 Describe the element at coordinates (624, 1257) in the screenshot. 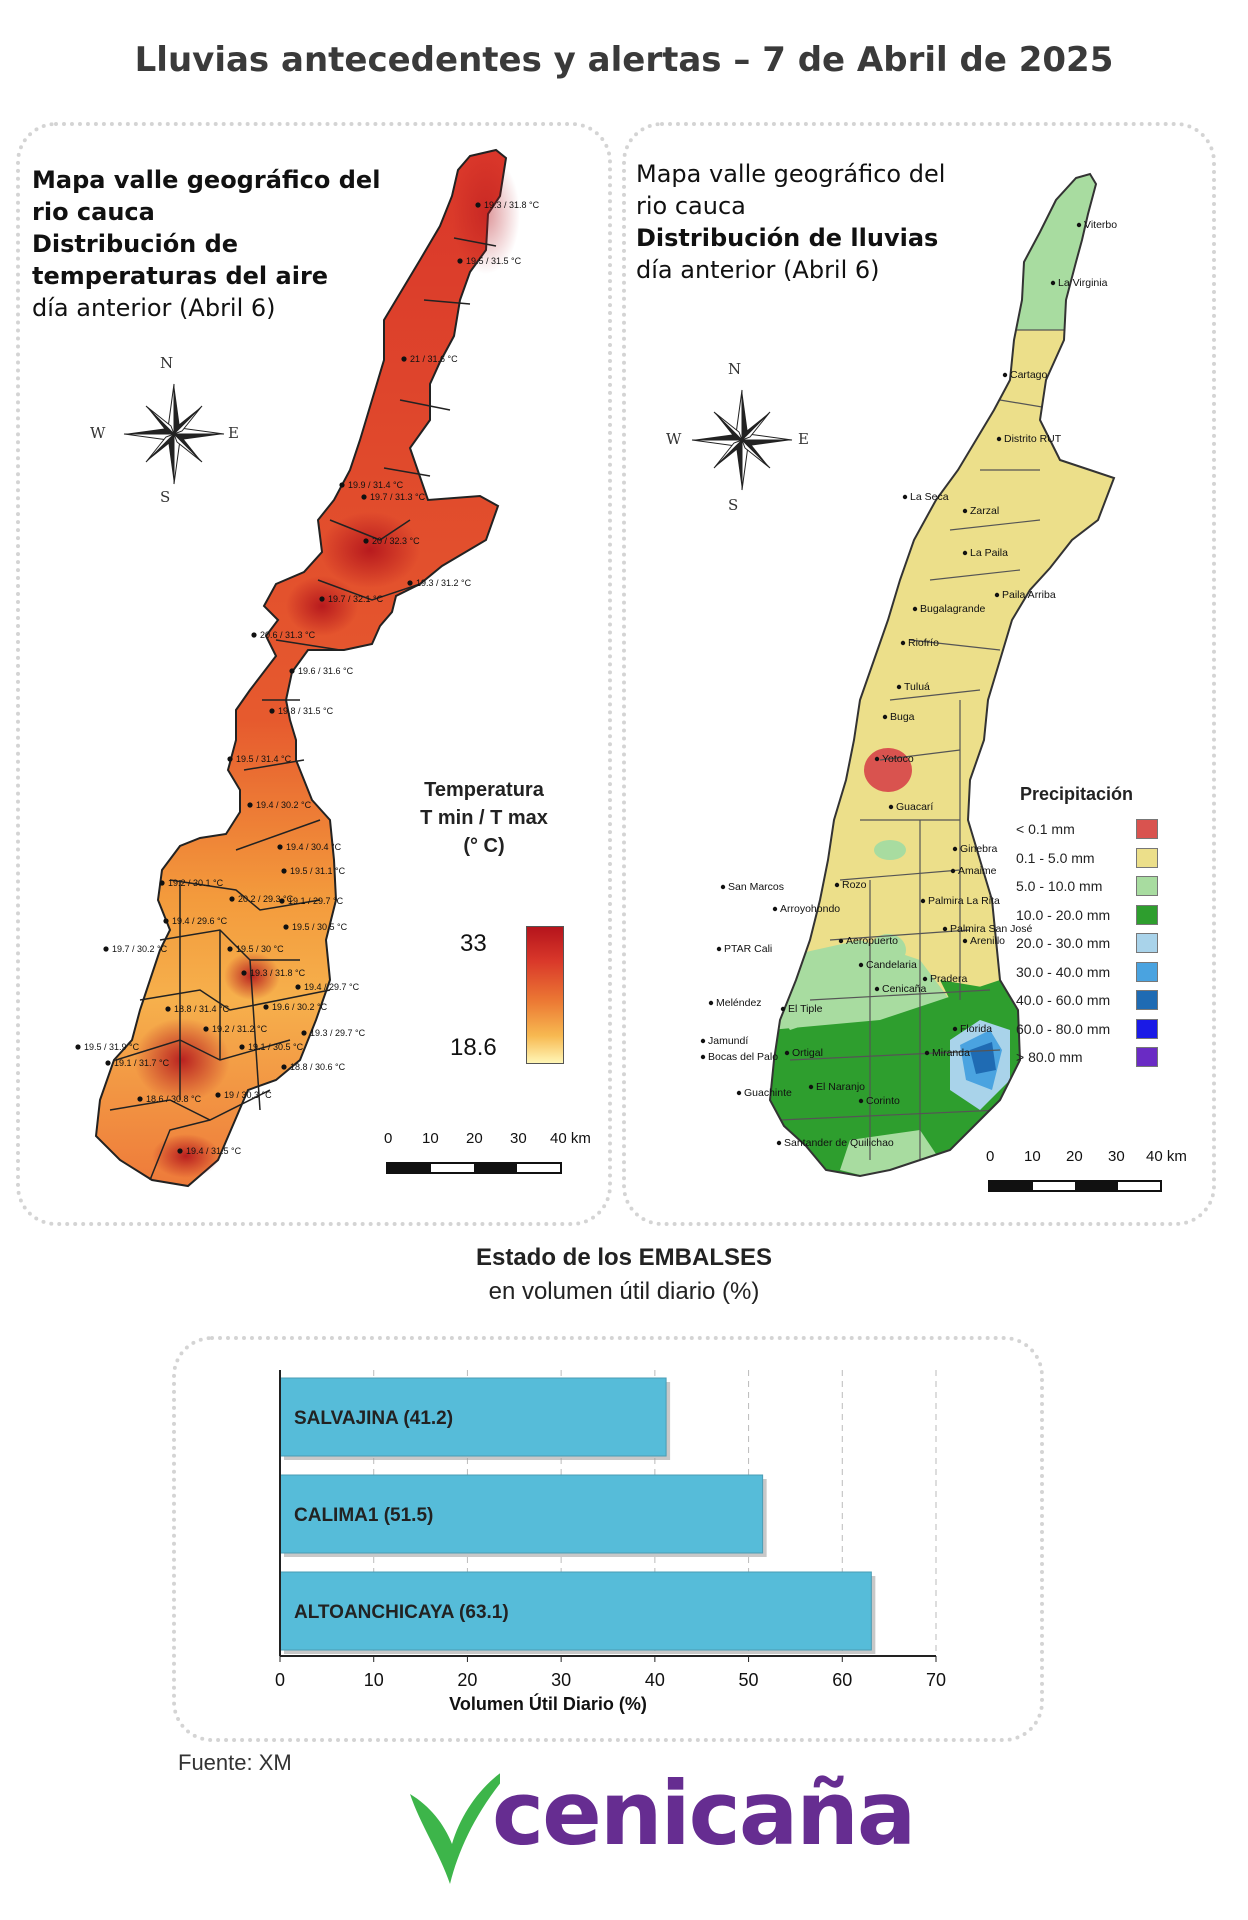

I see `reservoirs-title: Estado de los EMBALSES` at that location.